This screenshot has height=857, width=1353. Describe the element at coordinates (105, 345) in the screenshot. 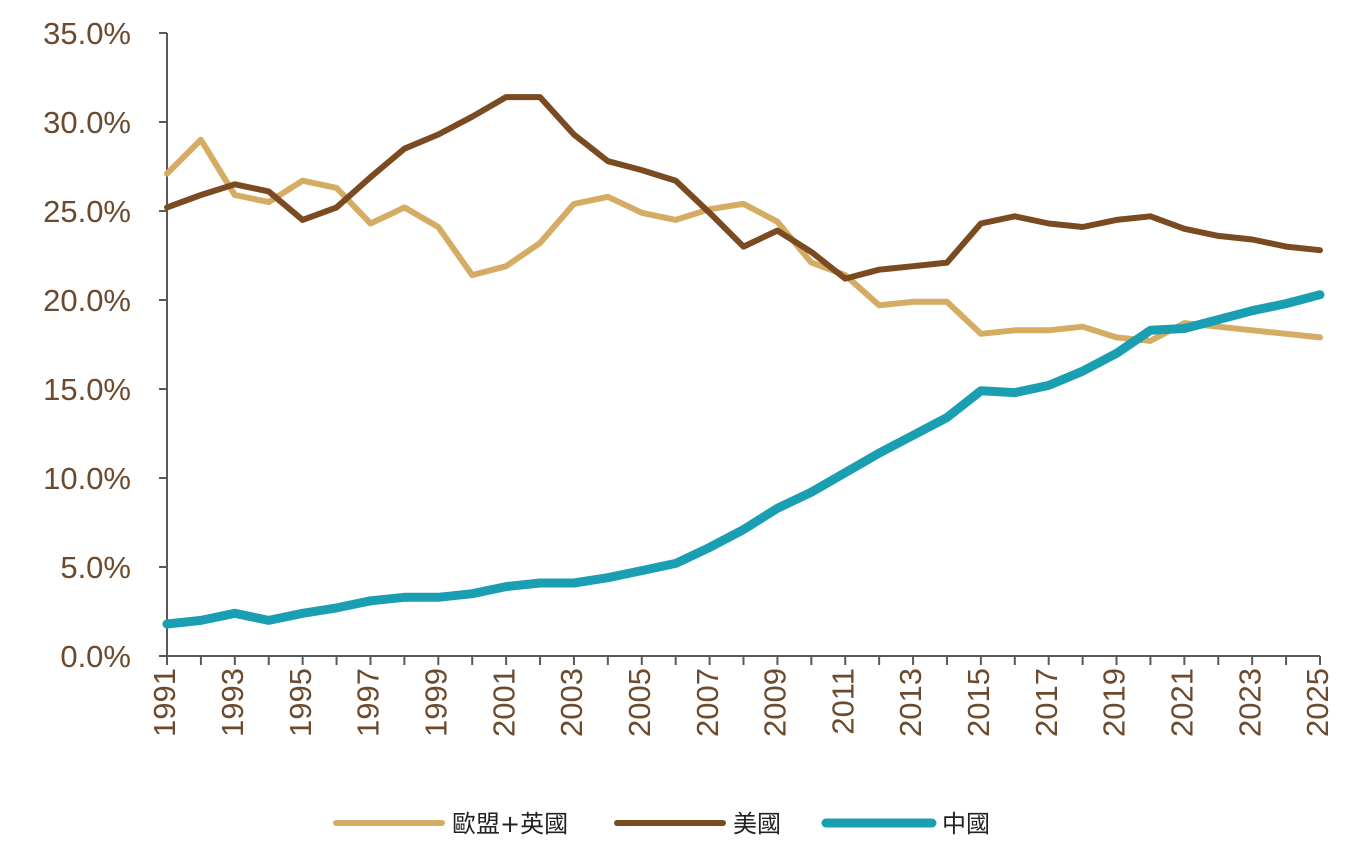

I see `y-axis-ticks: 0.0% 5.0% 10.0% 15.0% 20.0% 25.0% 30.0% 35.0%` at that location.